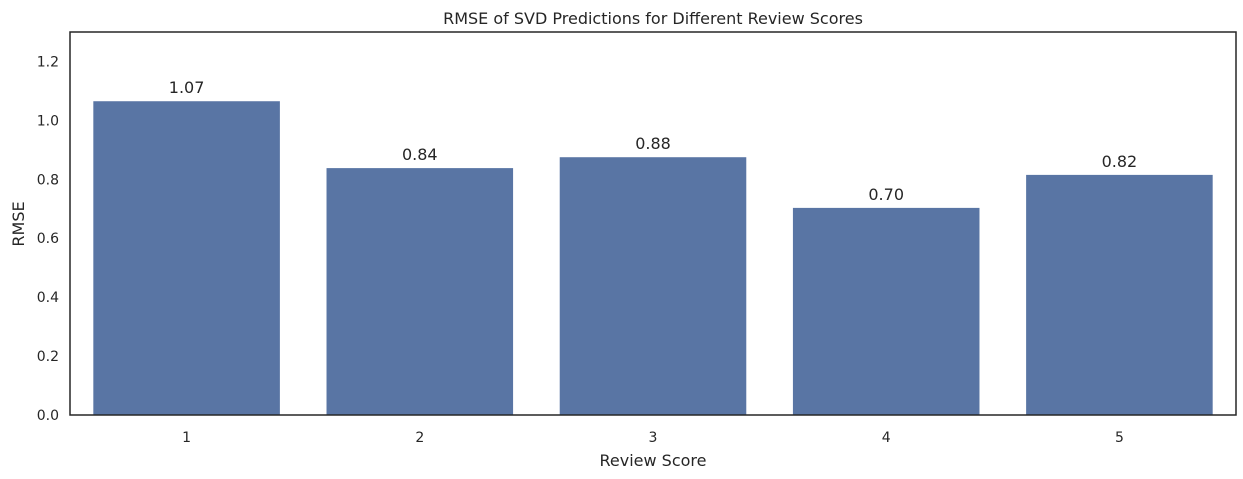  I want to click on x-tick-label-4: 4, so click(886, 438).